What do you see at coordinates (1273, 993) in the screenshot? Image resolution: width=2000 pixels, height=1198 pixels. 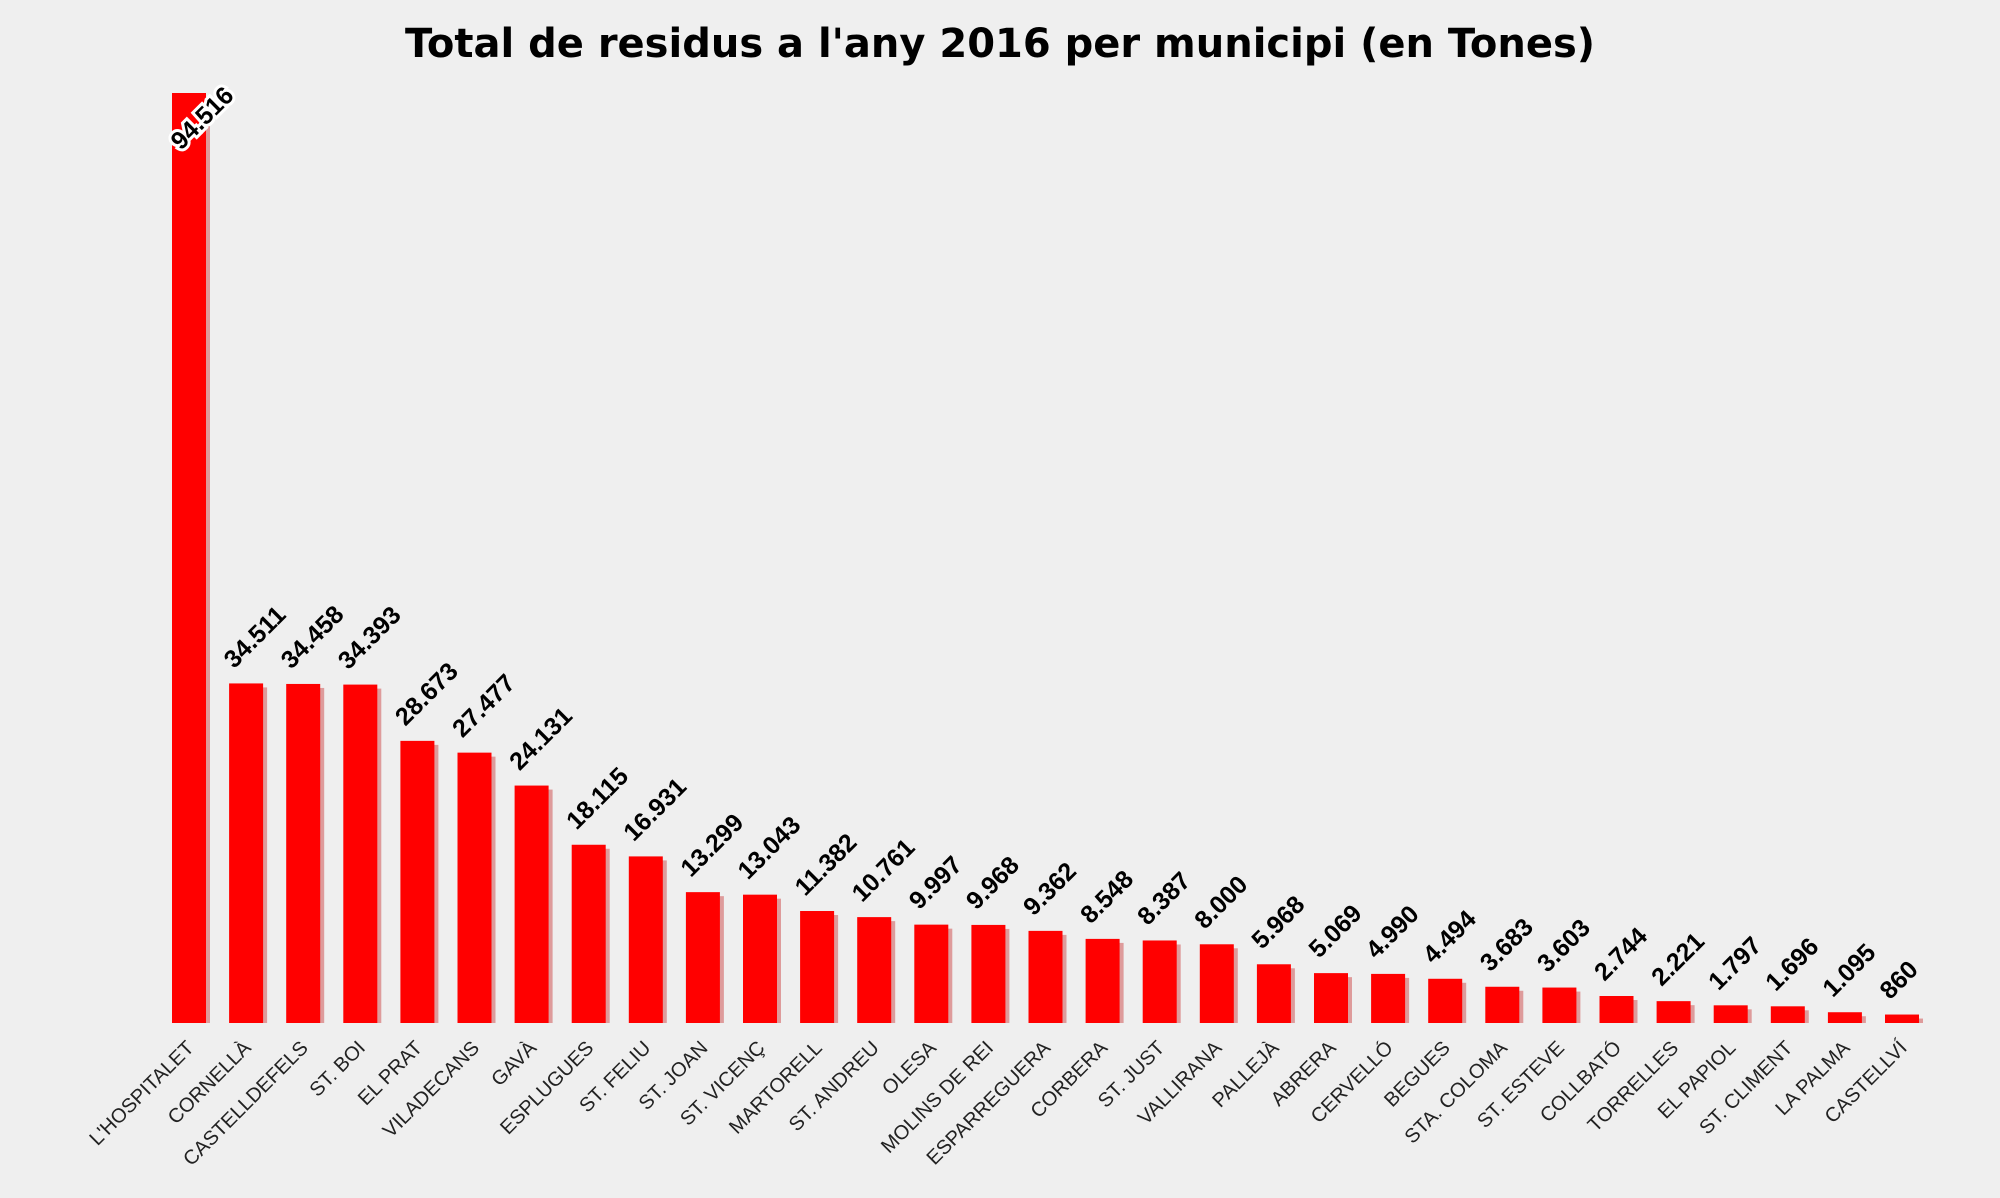 I see `bar-palleja` at bounding box center [1273, 993].